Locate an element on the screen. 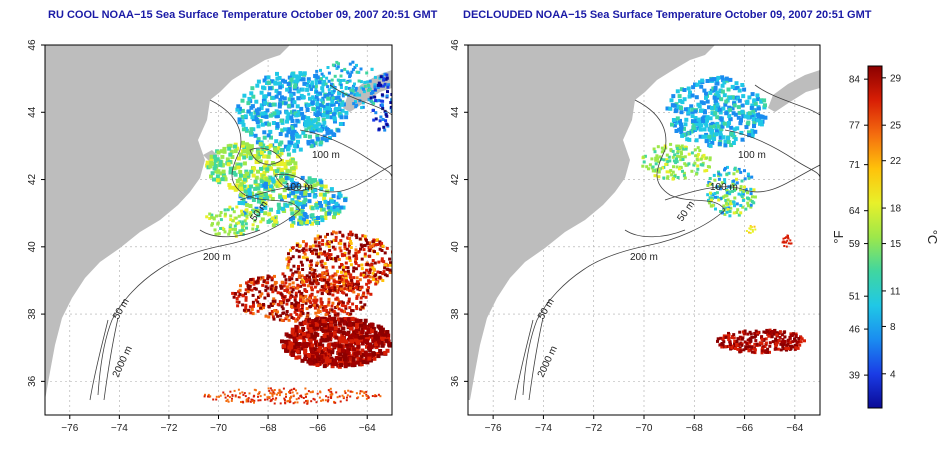  y-tick-label: 40 is located at coordinates (32, 247).